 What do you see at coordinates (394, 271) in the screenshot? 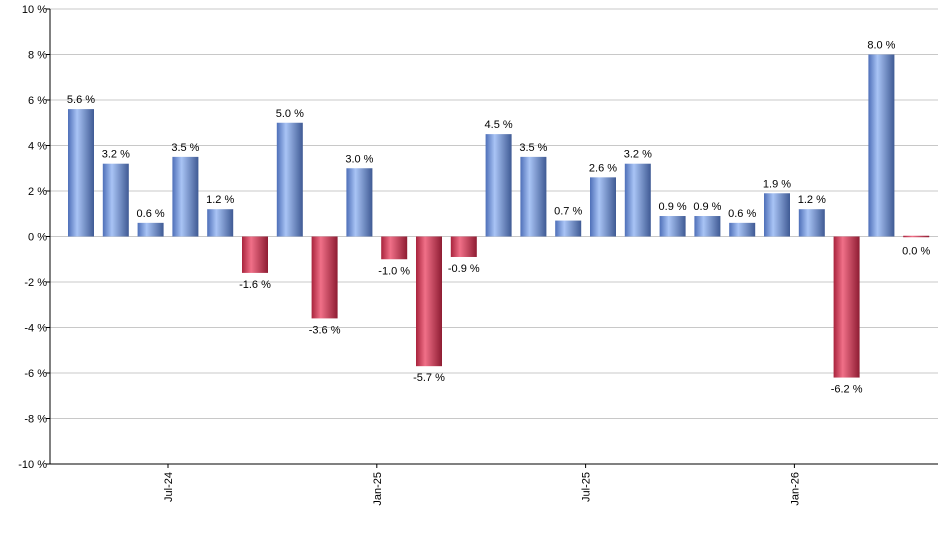
I see `data-label: -1.0 %` at bounding box center [394, 271].